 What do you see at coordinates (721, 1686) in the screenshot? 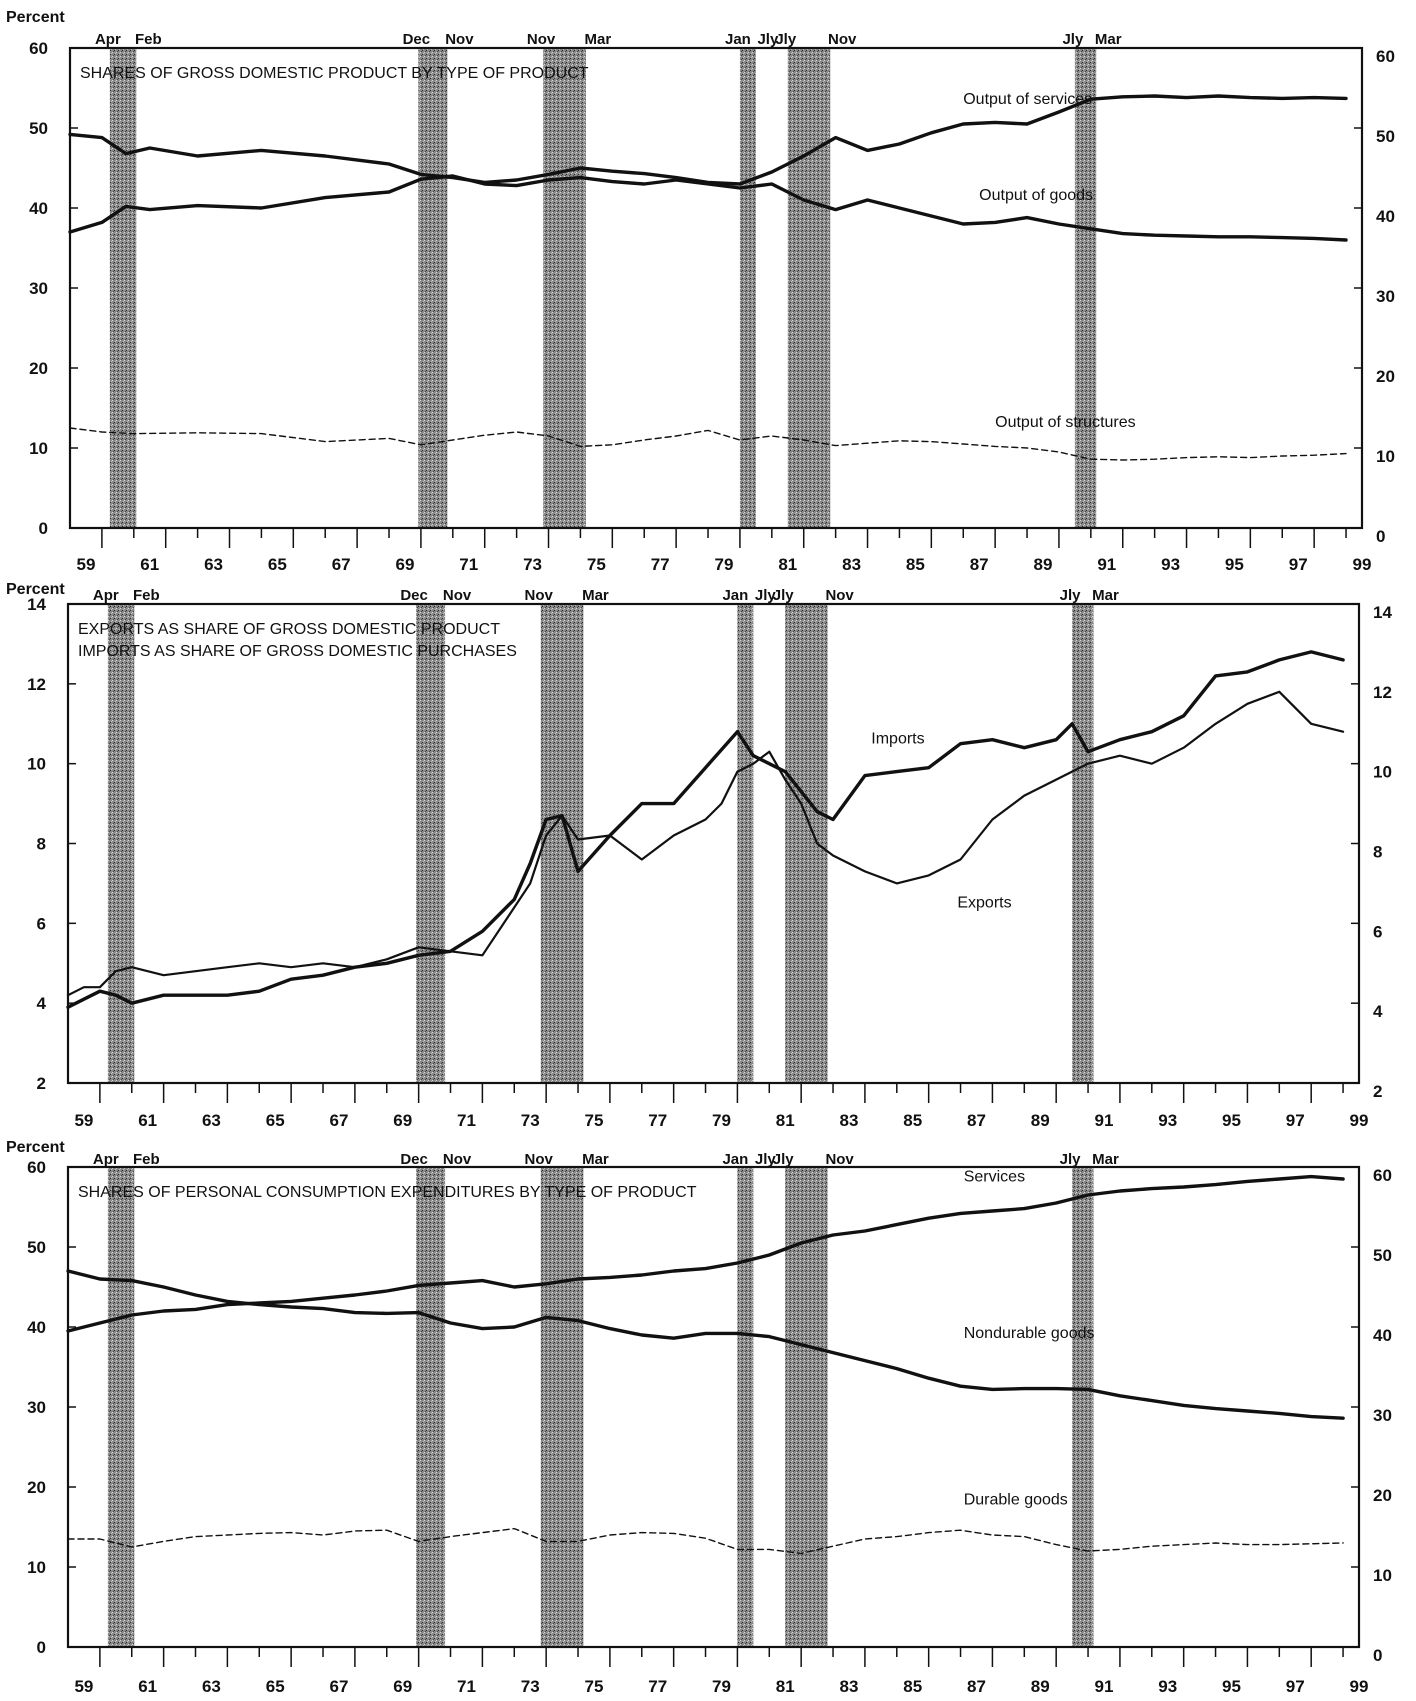
I see `x-tick-label: 79` at bounding box center [721, 1686].